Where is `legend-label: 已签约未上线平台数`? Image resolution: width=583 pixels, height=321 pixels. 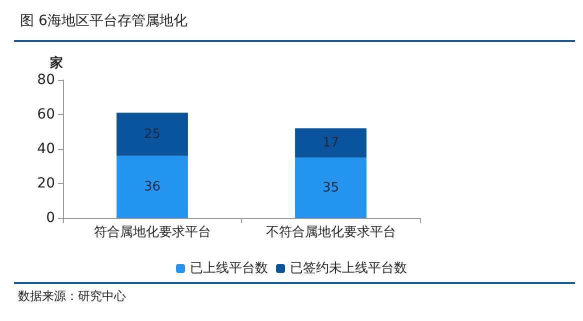 legend-label: 已签约未上线平台数 is located at coordinates (348, 268).